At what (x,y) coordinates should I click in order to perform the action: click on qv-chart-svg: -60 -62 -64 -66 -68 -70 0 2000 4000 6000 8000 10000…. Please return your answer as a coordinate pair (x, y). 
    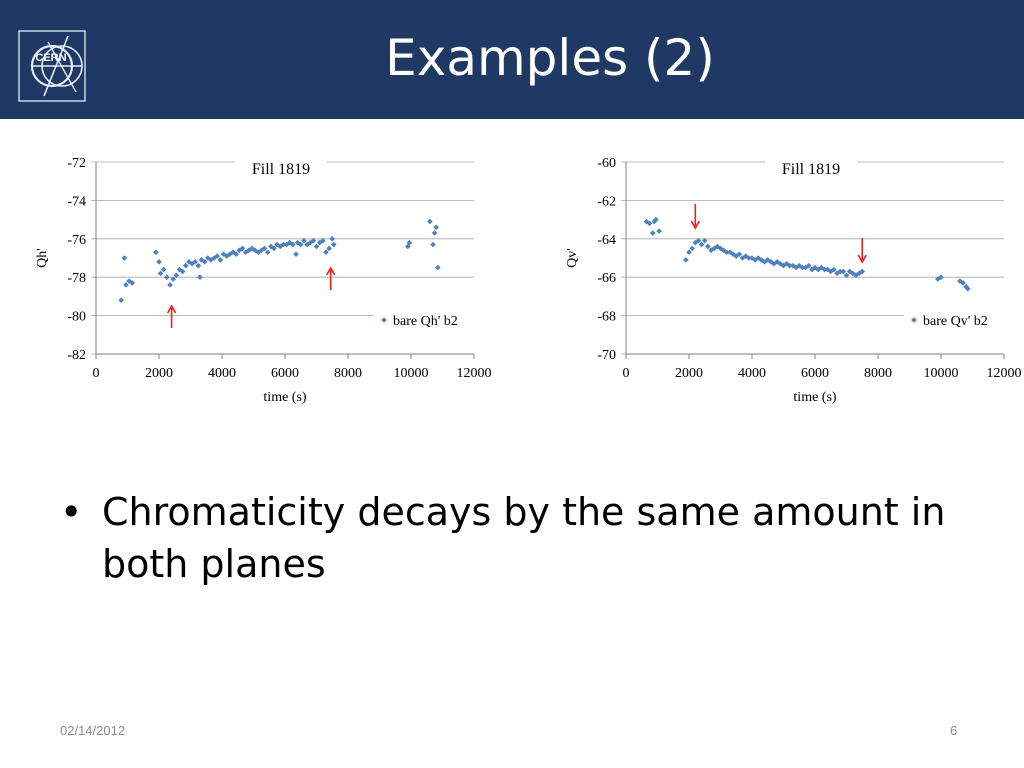
    Looking at the image, I should click on (793, 280).